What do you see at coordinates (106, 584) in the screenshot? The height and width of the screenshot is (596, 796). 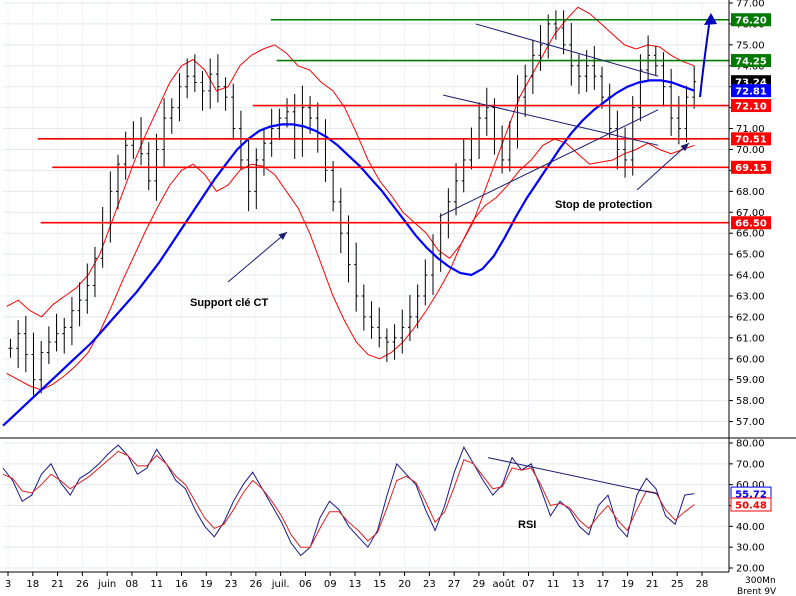 I see `x-tick-label: juin` at bounding box center [106, 584].